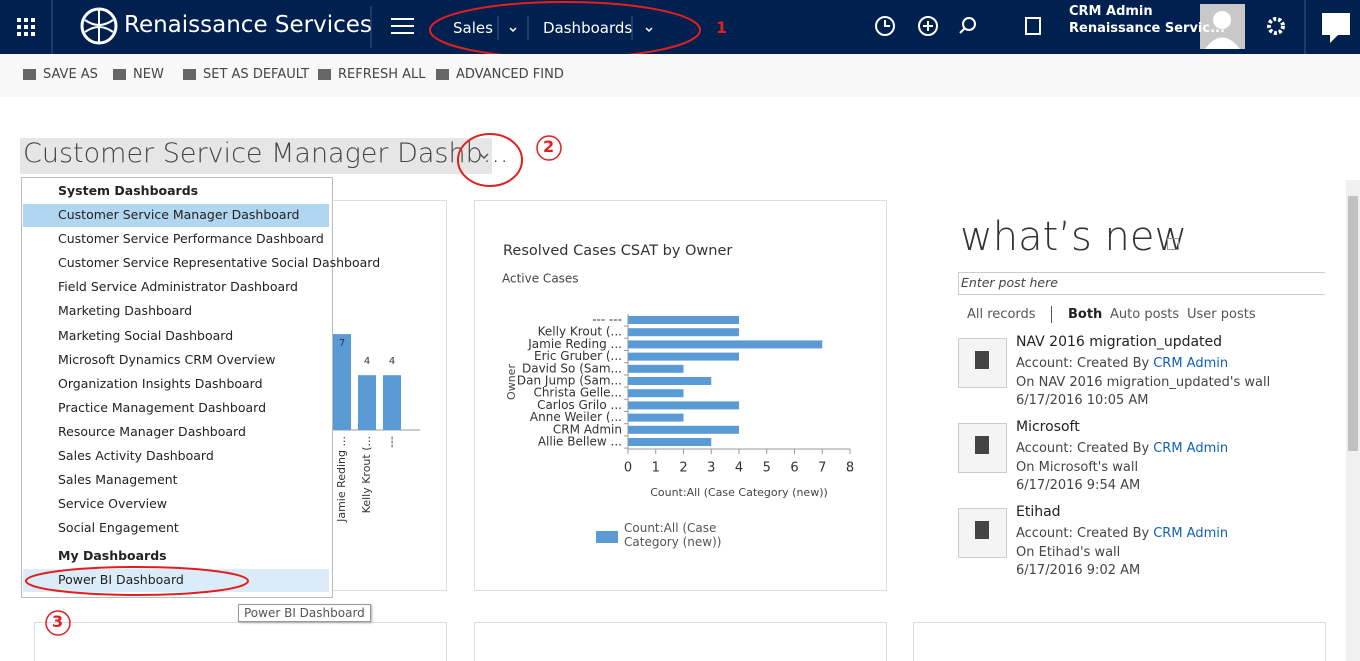 This screenshot has width=1360, height=661. Describe the element at coordinates (1353, 323) in the screenshot. I see `scrollbar-thumb` at that location.